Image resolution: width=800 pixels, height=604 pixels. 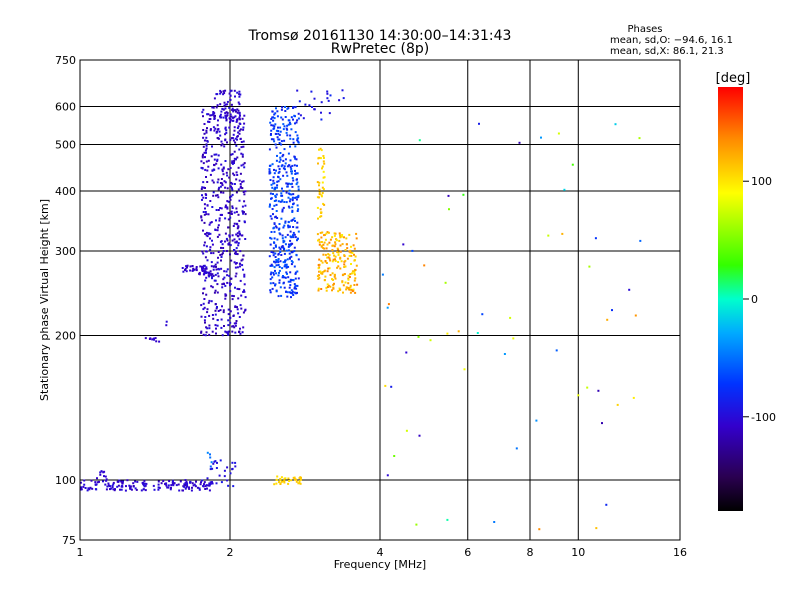 I want to click on x-tick-label: 1, so click(x=80, y=552).